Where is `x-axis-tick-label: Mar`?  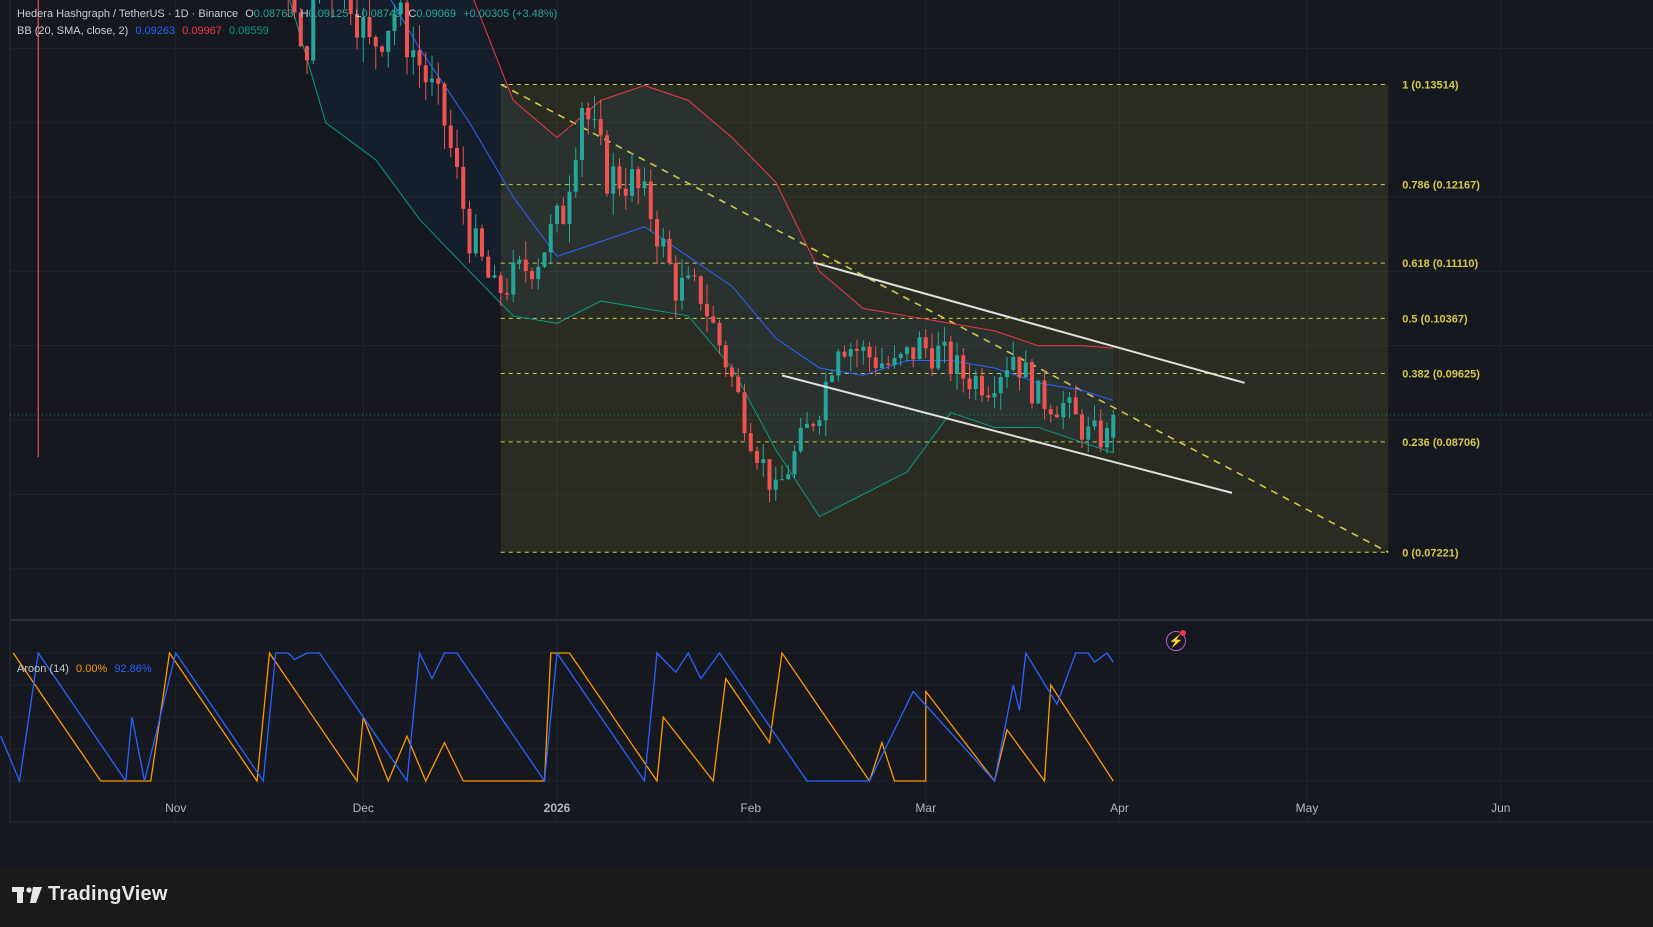
x-axis-tick-label: Mar is located at coordinates (925, 808).